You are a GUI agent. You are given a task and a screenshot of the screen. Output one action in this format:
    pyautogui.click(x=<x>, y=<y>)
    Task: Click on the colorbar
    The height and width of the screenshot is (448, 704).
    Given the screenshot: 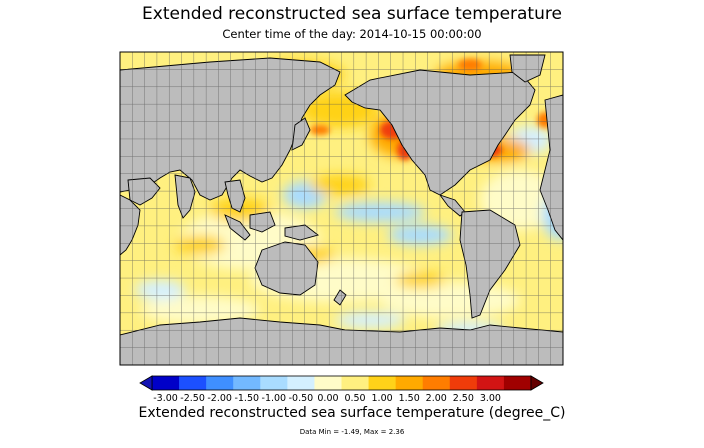 What is the action you would take?
    pyautogui.click(x=341, y=383)
    